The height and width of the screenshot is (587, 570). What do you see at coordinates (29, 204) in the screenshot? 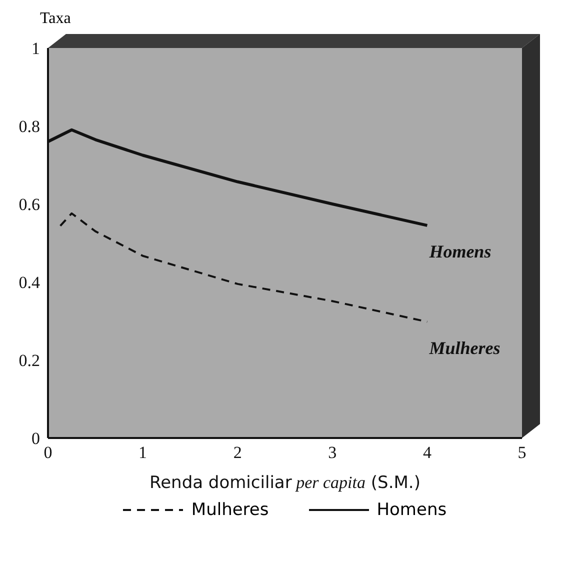
I see `y-tick-label: 0.6` at bounding box center [29, 204].